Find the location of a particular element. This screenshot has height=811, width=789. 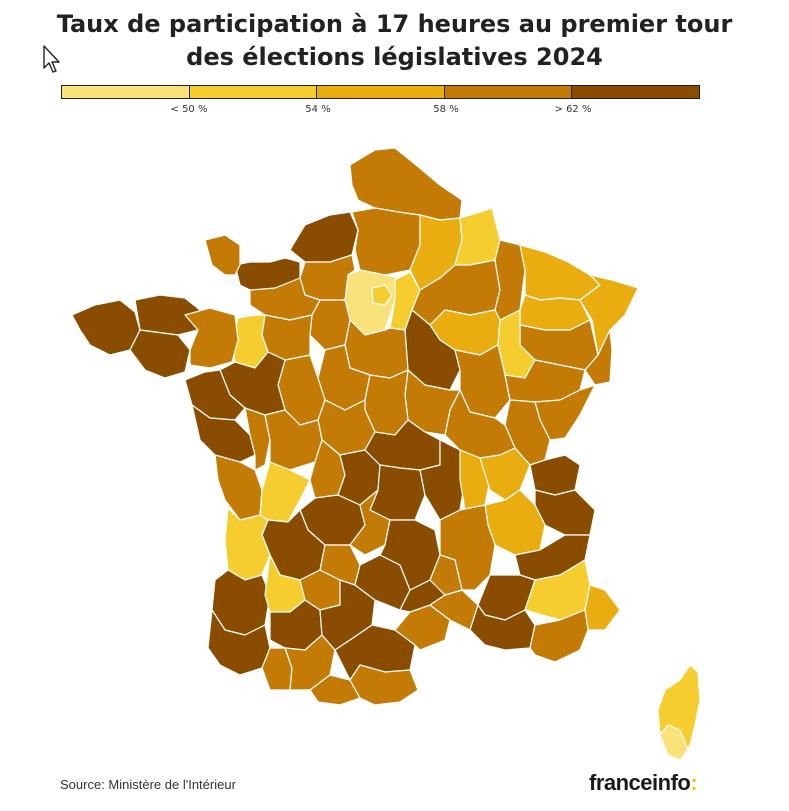

map-region-moselle is located at coordinates (560, 272).